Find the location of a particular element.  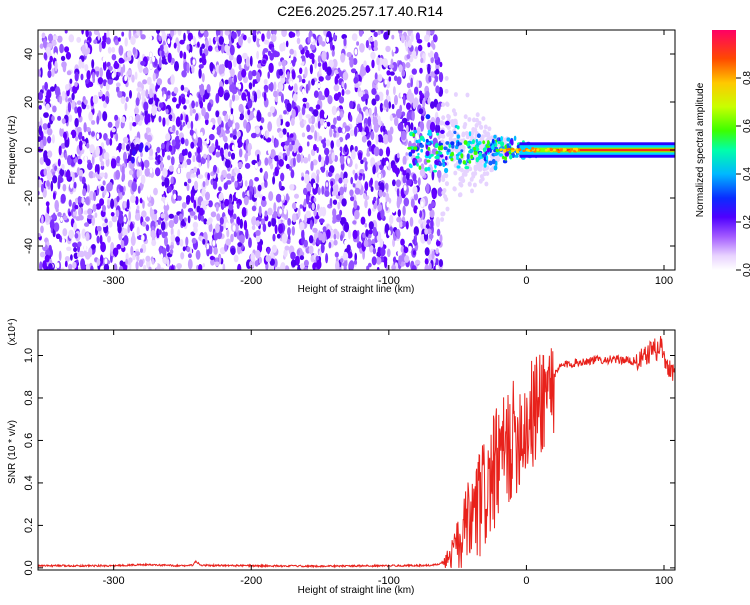

x-tick-label: -300 is located at coordinates (114, 281).